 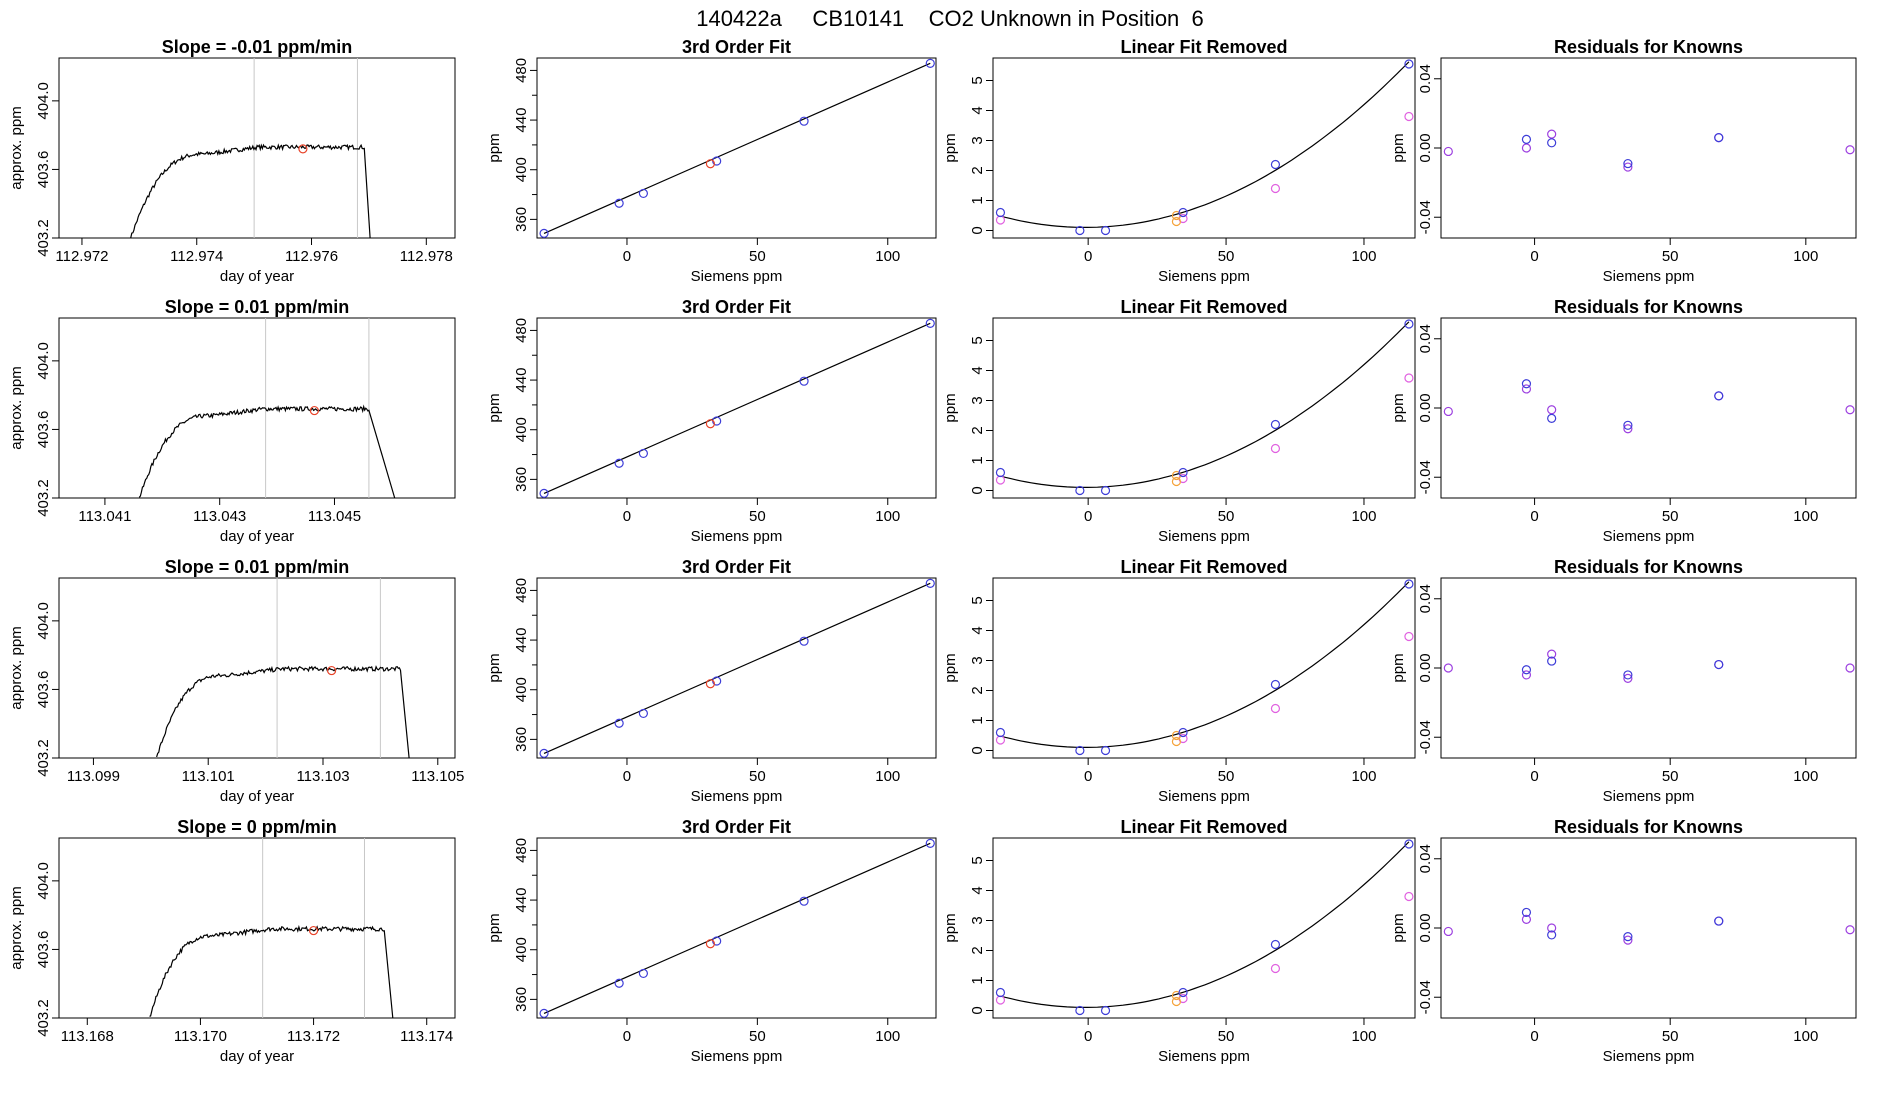 What do you see at coordinates (977, 430) in the screenshot?
I see `linear-removed-y-tick-label: 2` at bounding box center [977, 430].